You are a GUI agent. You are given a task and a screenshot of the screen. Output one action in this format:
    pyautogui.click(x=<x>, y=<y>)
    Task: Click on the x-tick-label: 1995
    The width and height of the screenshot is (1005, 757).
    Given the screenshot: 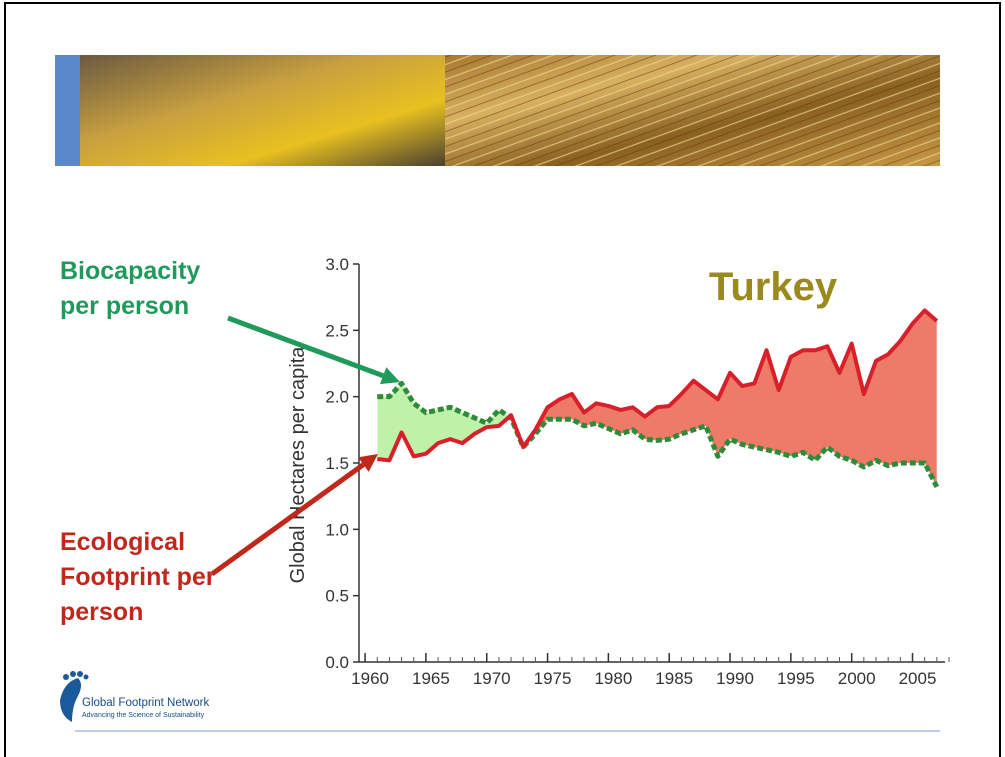 What is the action you would take?
    pyautogui.click(x=796, y=678)
    